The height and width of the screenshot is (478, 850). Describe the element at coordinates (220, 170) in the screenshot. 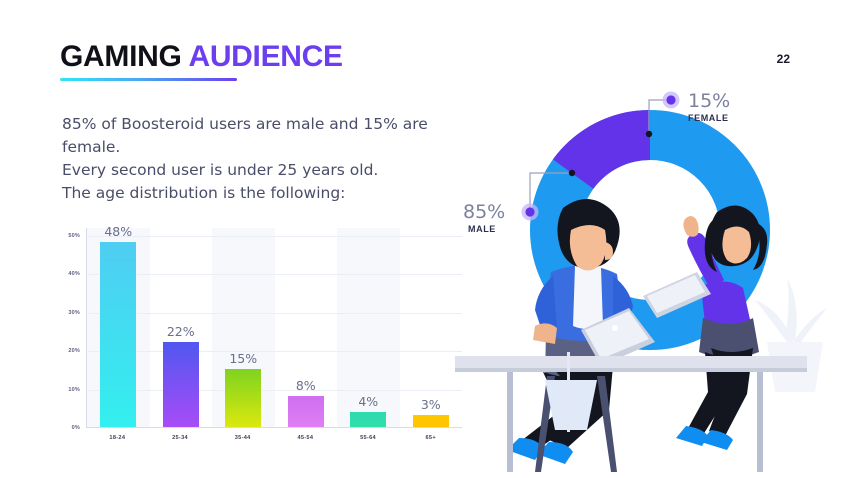

I see `body-line-3: Every second user is under 25 years old.` at that location.